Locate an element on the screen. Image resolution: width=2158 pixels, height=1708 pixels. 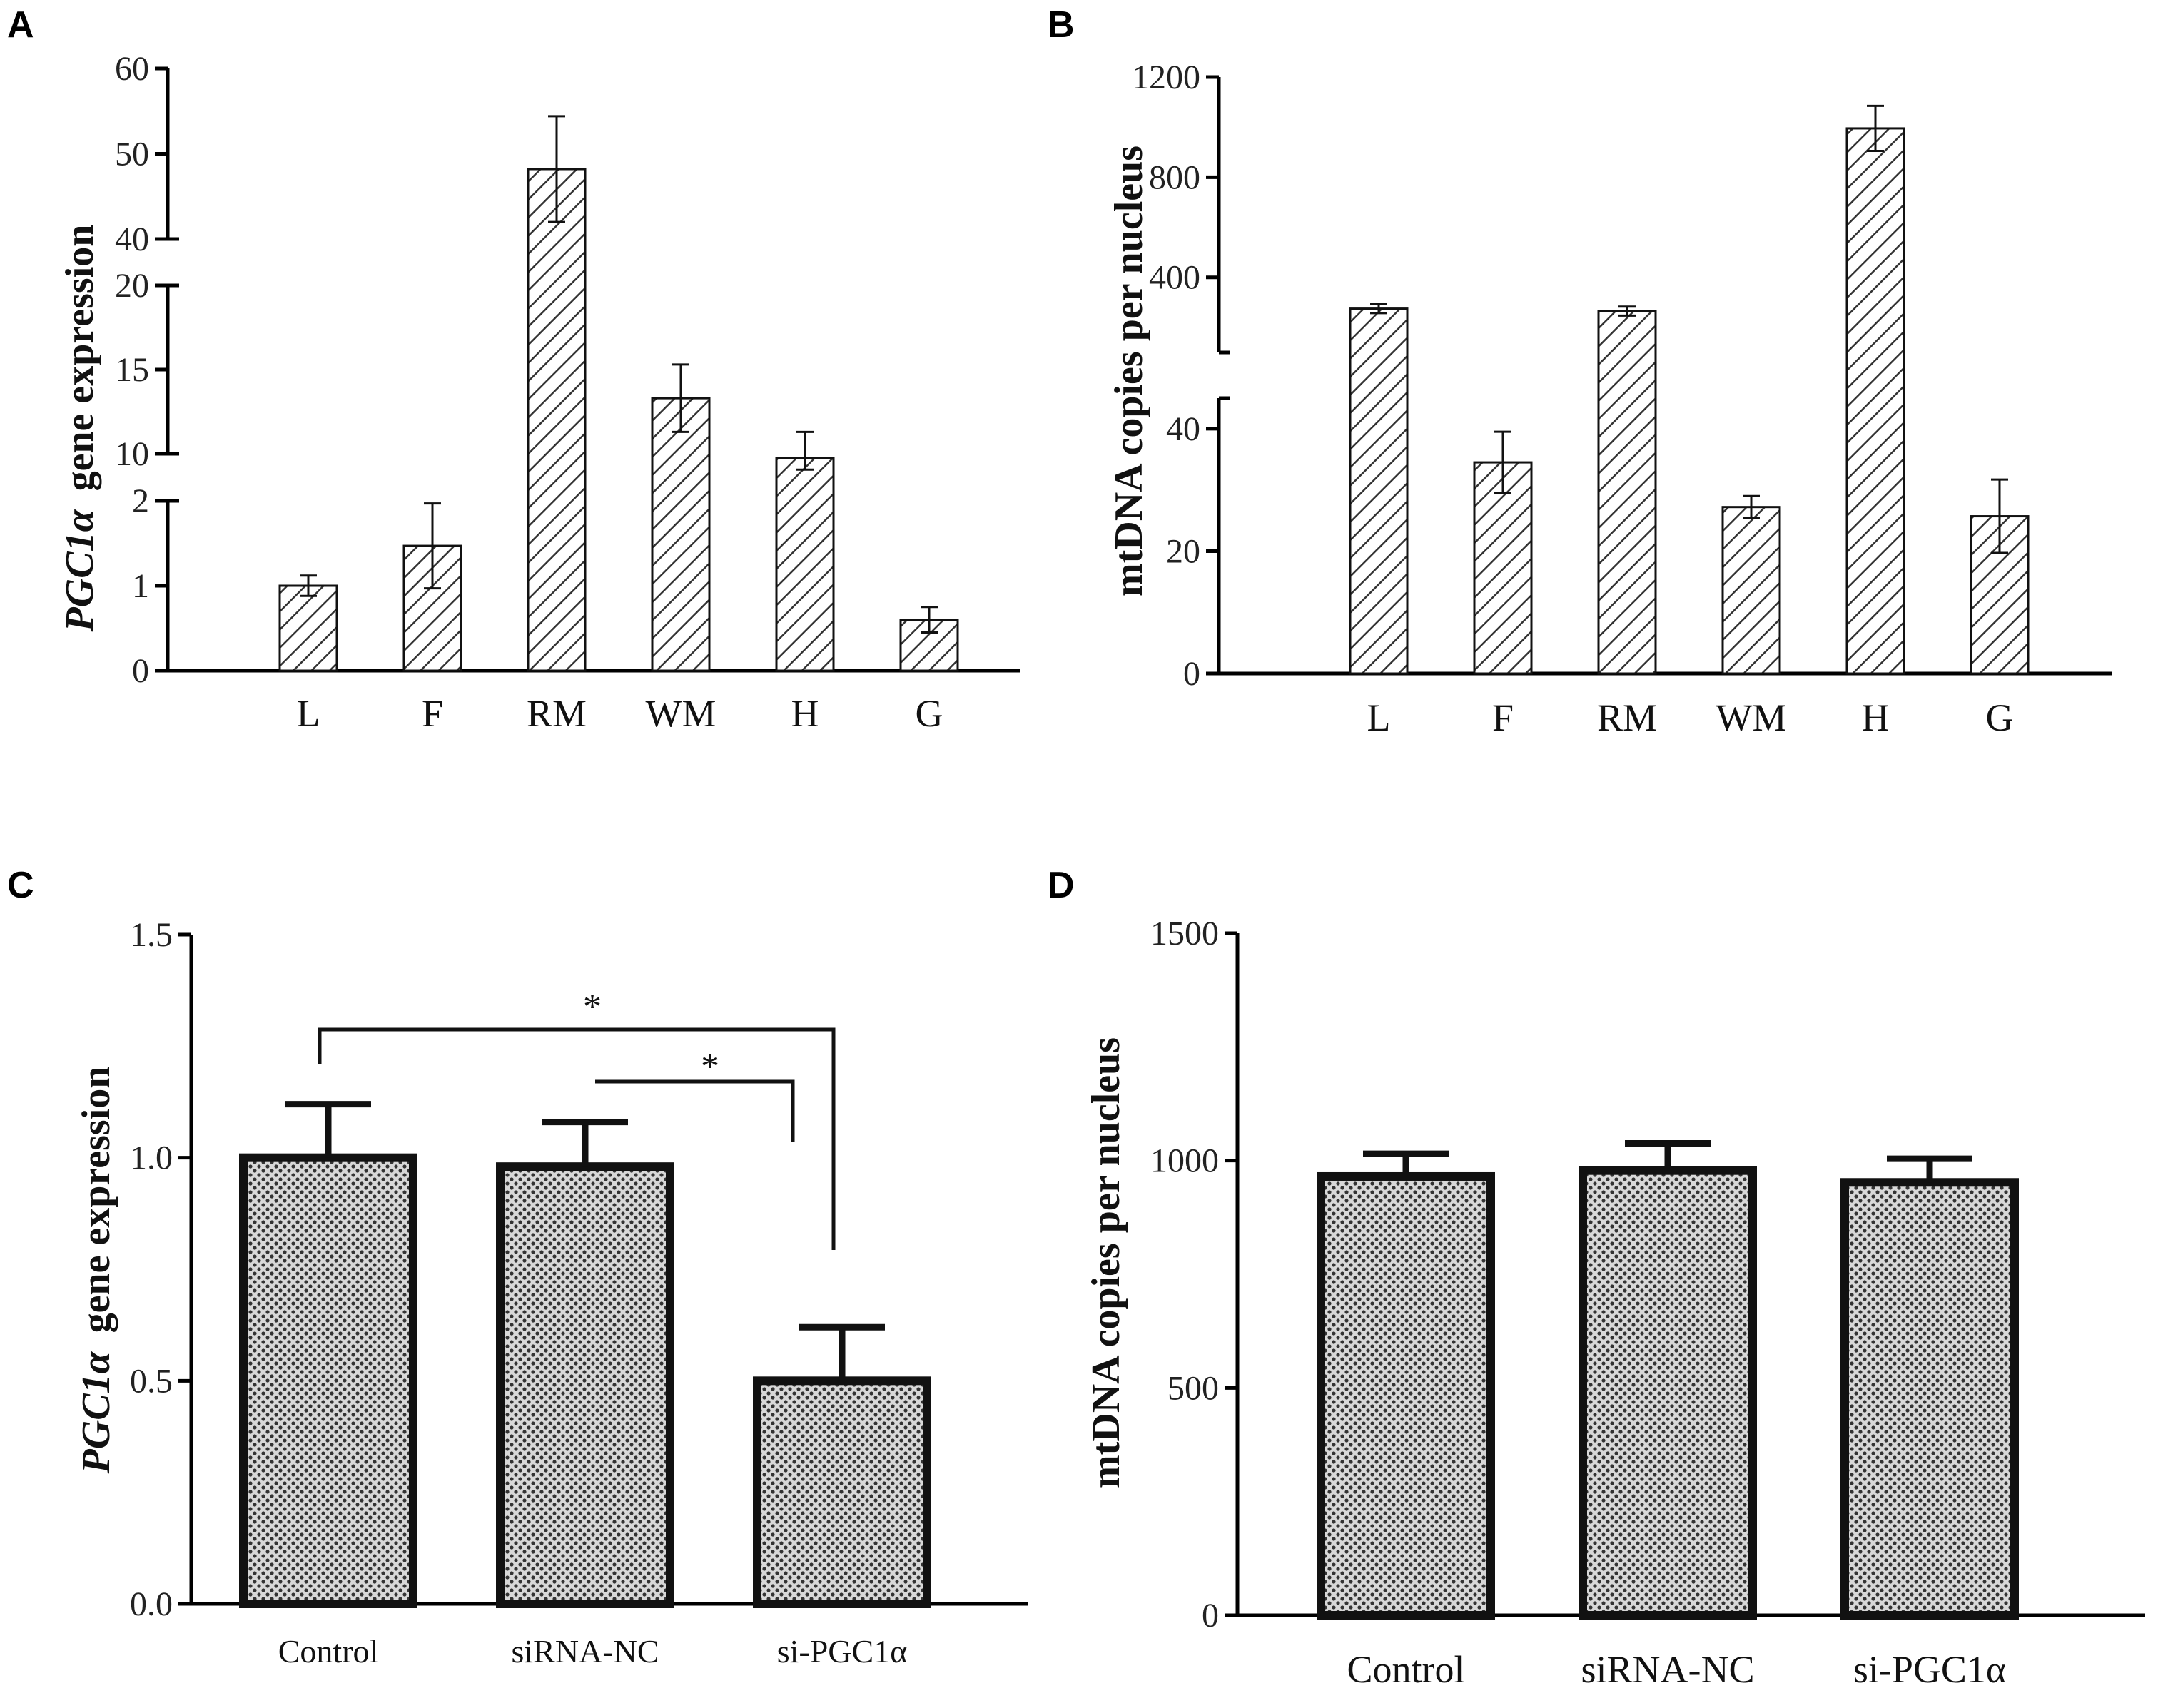
panel-a-category-label: WM is located at coordinates (681, 713).